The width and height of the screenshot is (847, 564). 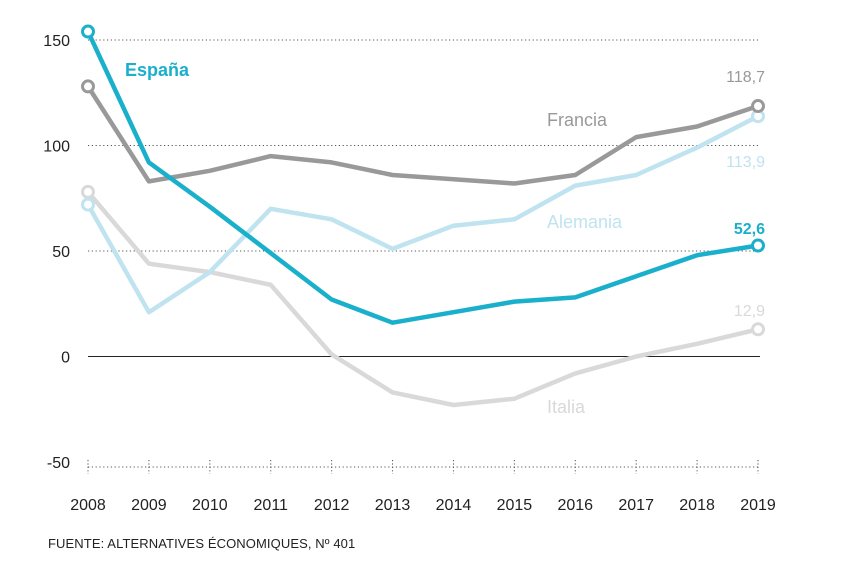 I want to click on y-tick-label: 150, so click(x=56, y=41).